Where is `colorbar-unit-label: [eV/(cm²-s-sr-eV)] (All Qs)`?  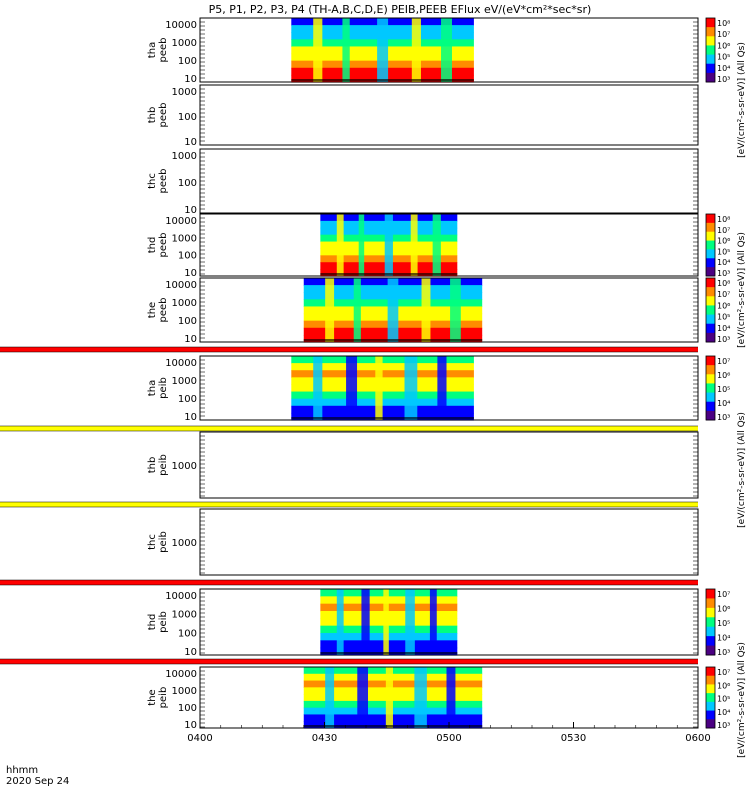
colorbar-unit-label: [eV/(cm²-s-sr-eV)] (All Qs) is located at coordinates (742, 100).